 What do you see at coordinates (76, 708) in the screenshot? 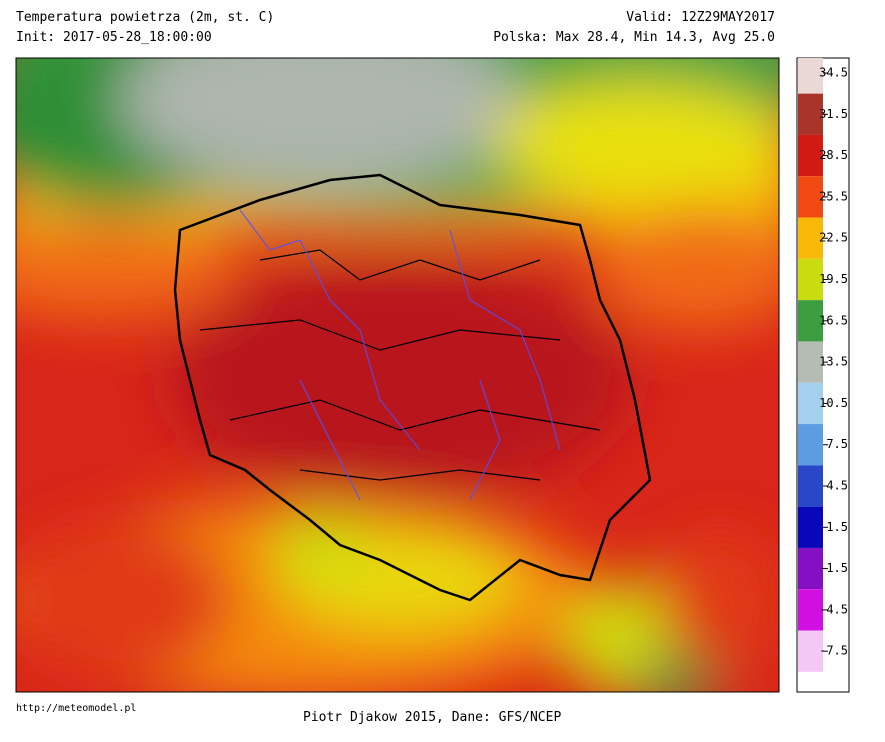
I see `source-url: http://meteomodel.pl` at bounding box center [76, 708].